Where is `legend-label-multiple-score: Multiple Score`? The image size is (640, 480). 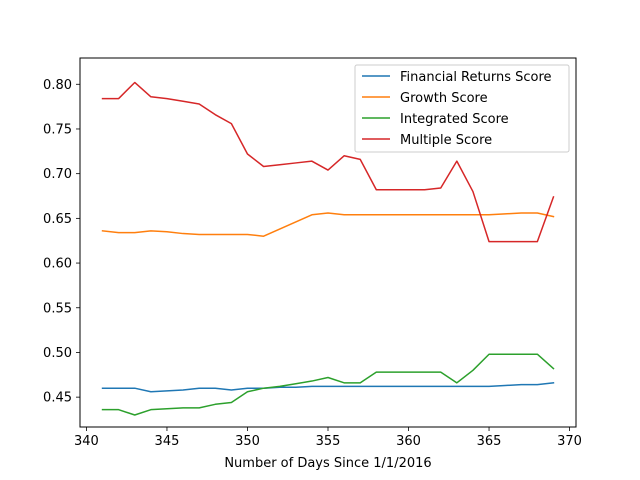 legend-label-multiple-score: Multiple Score is located at coordinates (446, 140).